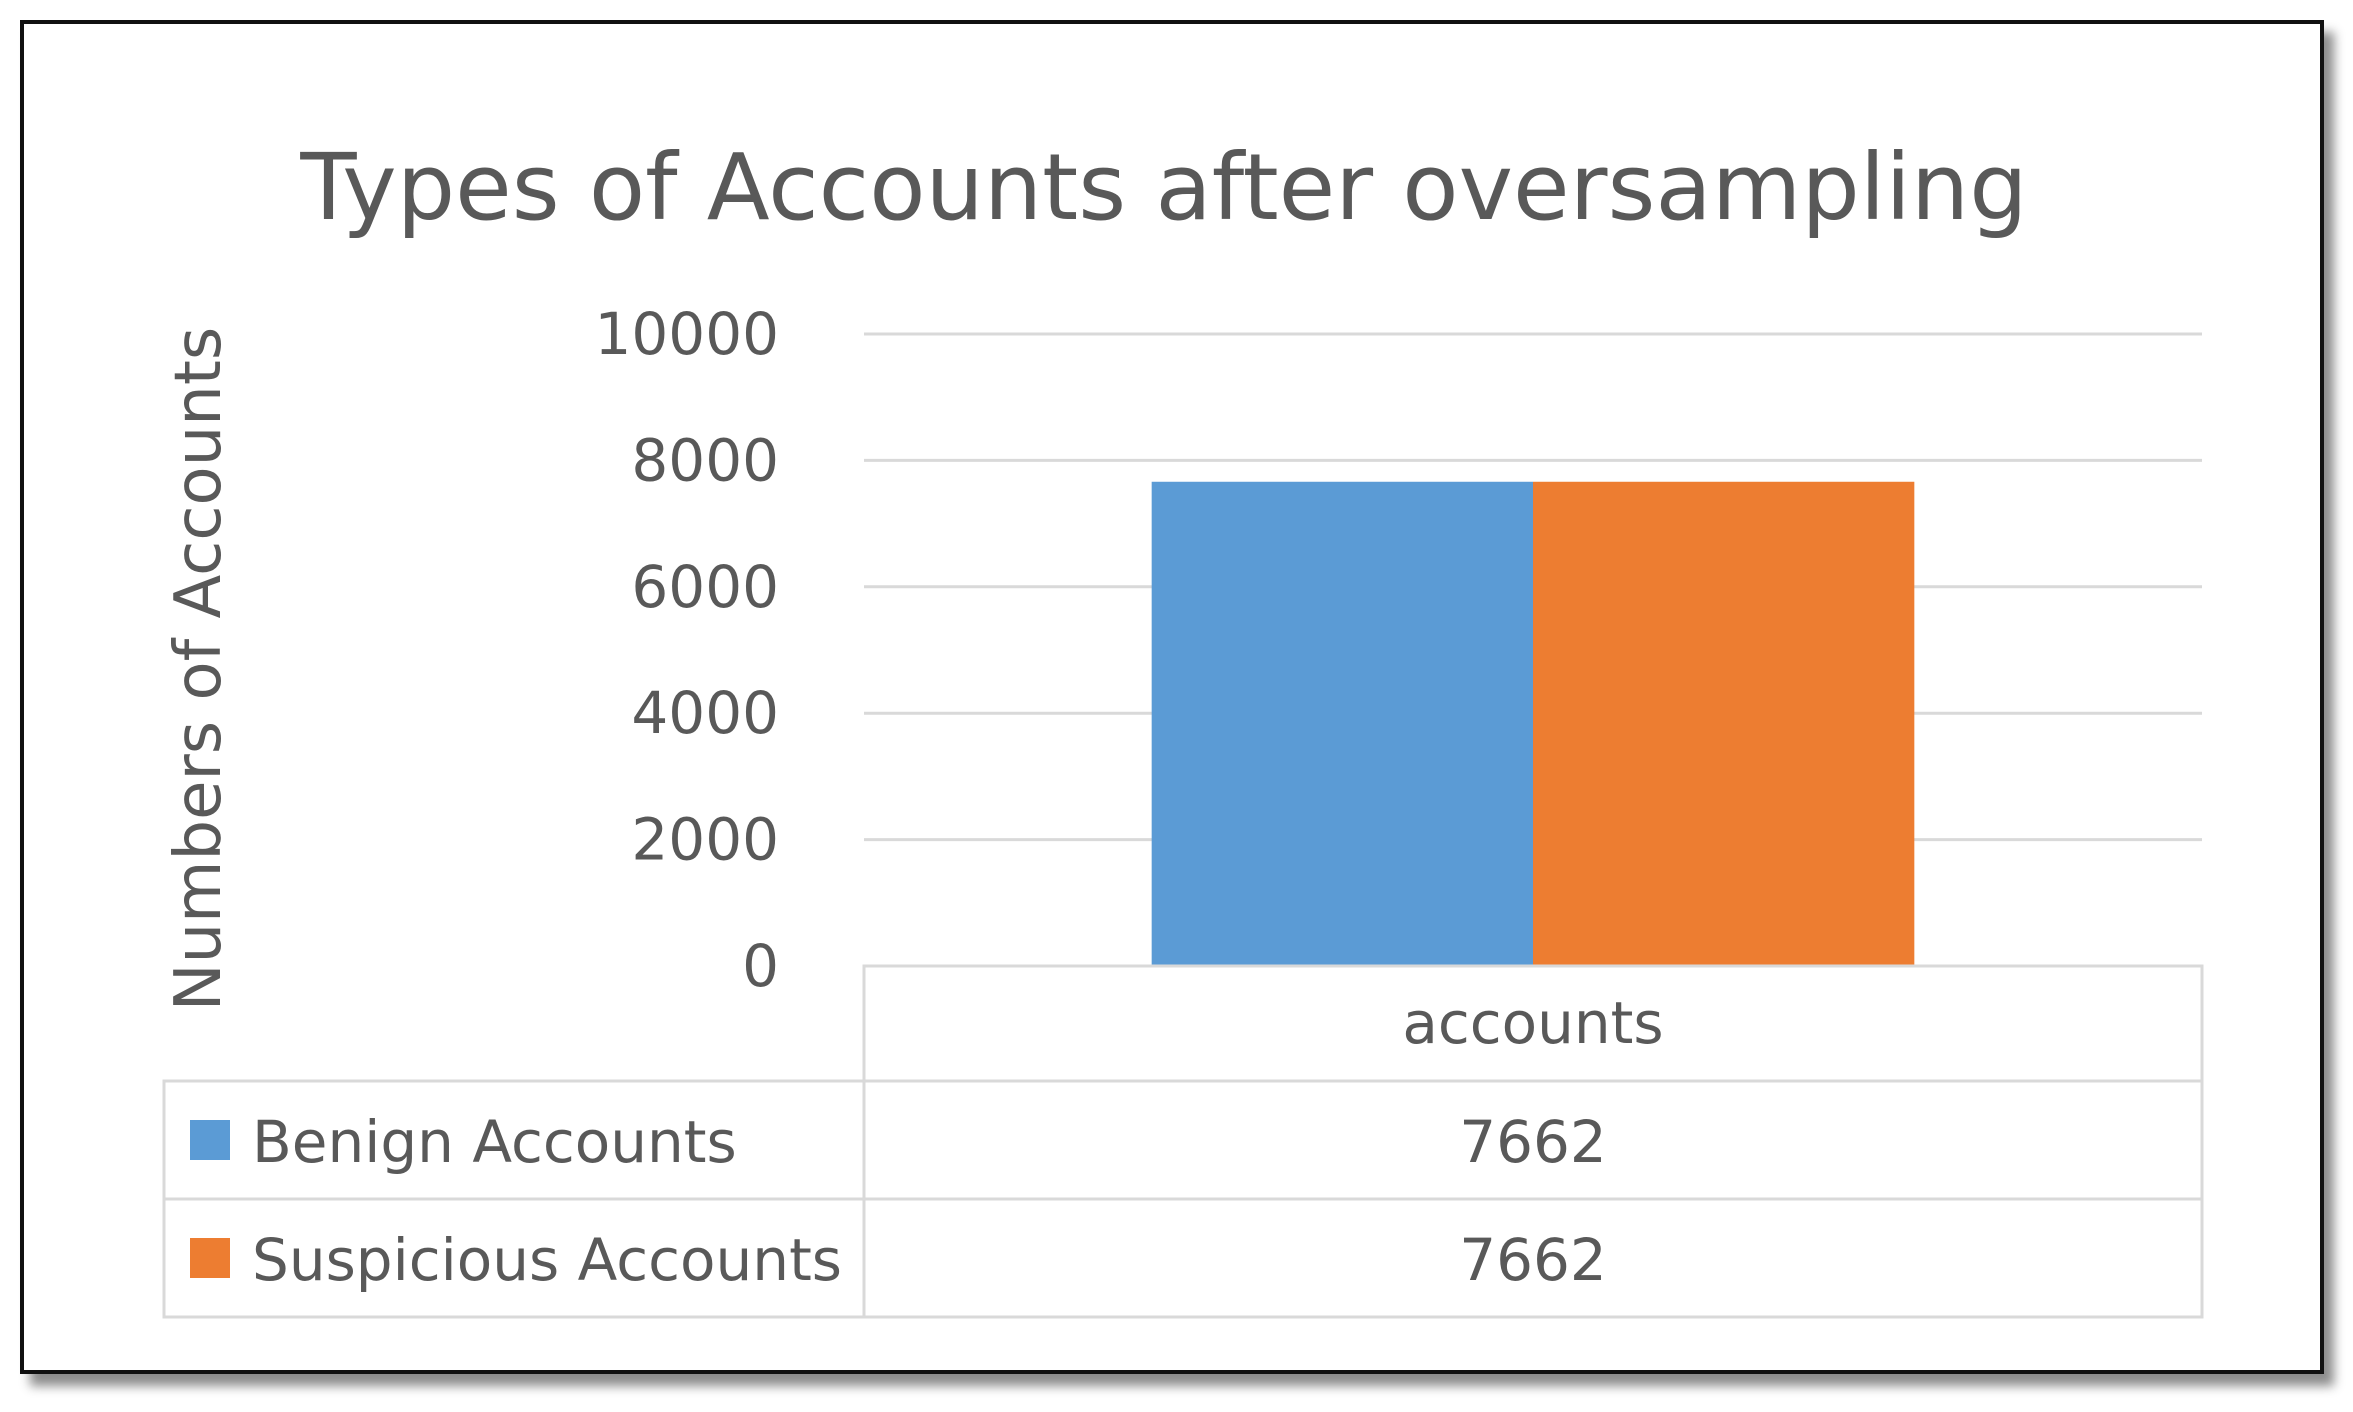  What do you see at coordinates (1342, 723) in the screenshot?
I see `bar-benign-accounts` at bounding box center [1342, 723].